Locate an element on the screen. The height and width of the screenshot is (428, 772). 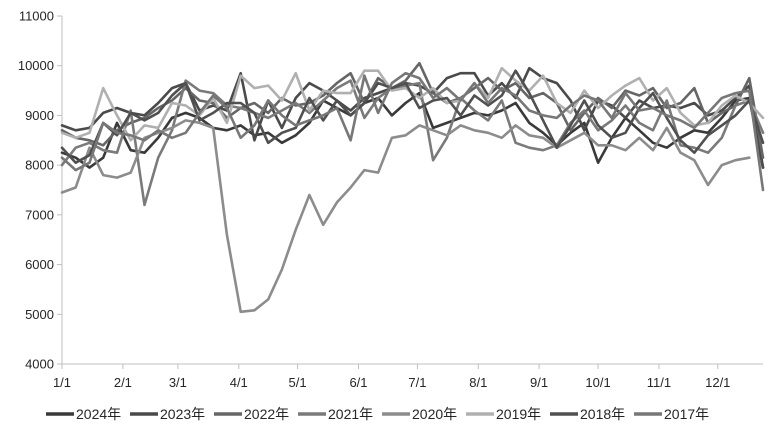
x-tick-label: 10/1 is located at coordinates (597, 382).